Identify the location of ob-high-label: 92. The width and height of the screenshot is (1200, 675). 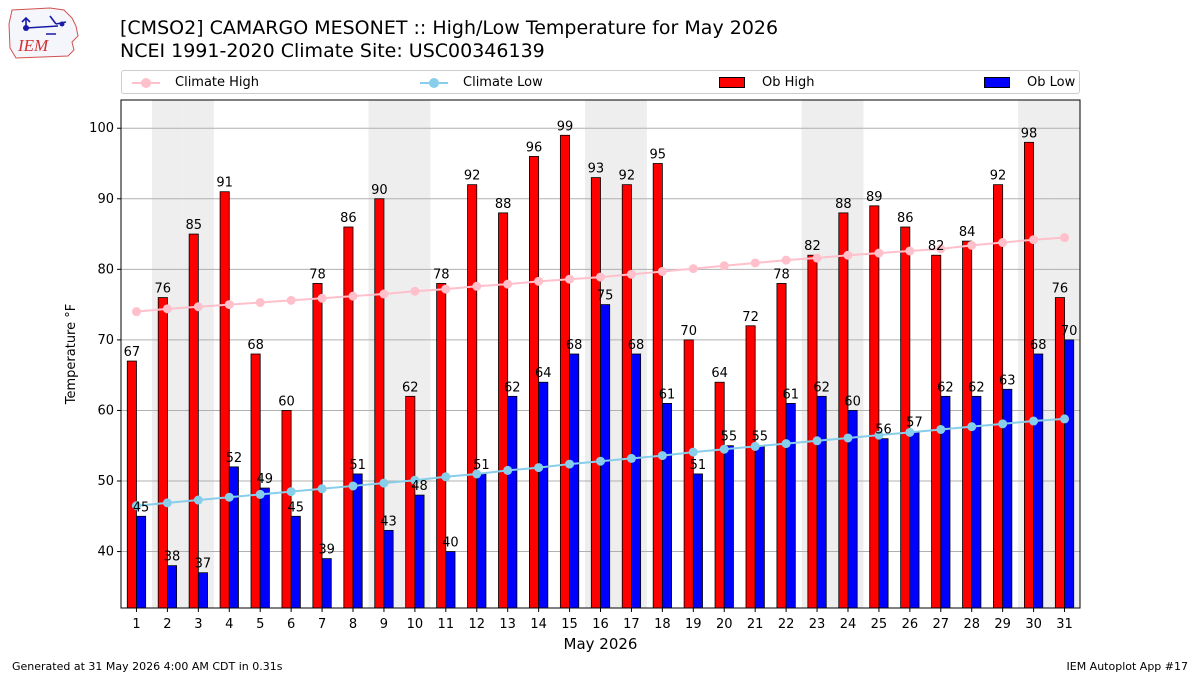
(627, 176).